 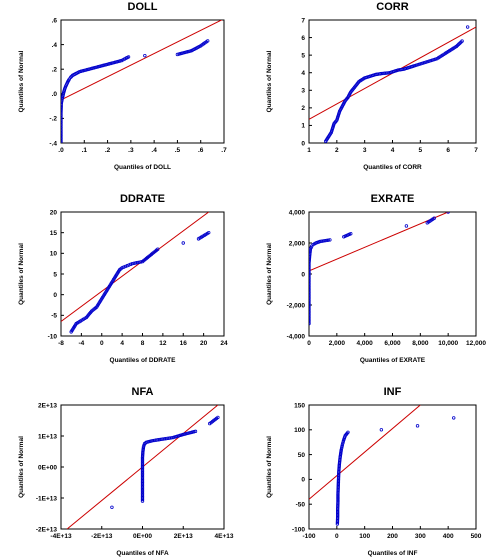 I want to click on chart-title: EXRATE, so click(x=393, y=199).